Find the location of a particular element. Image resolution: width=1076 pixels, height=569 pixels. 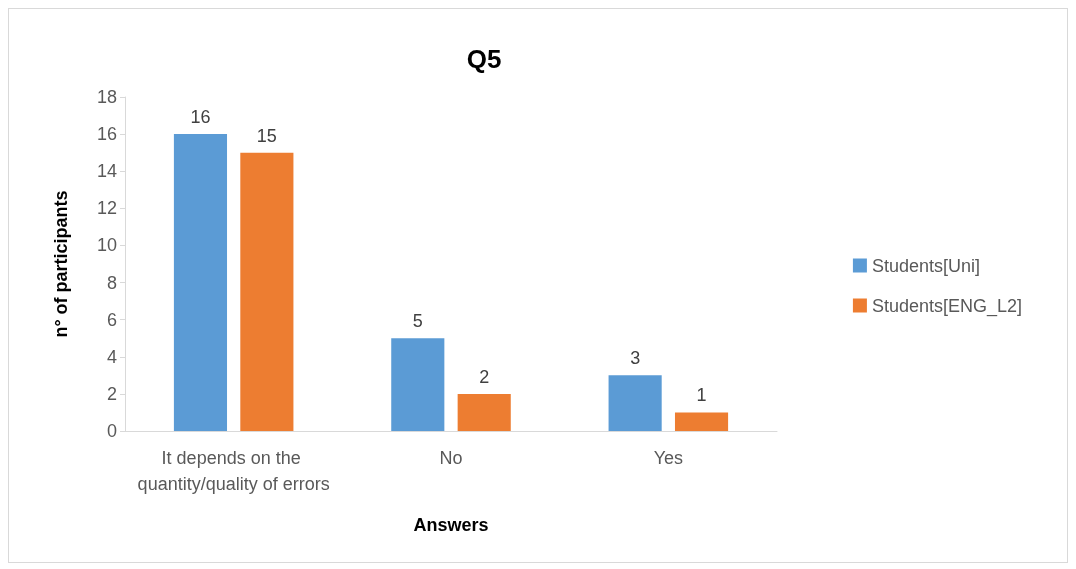

y-tick-label: 10 is located at coordinates (106, 245).